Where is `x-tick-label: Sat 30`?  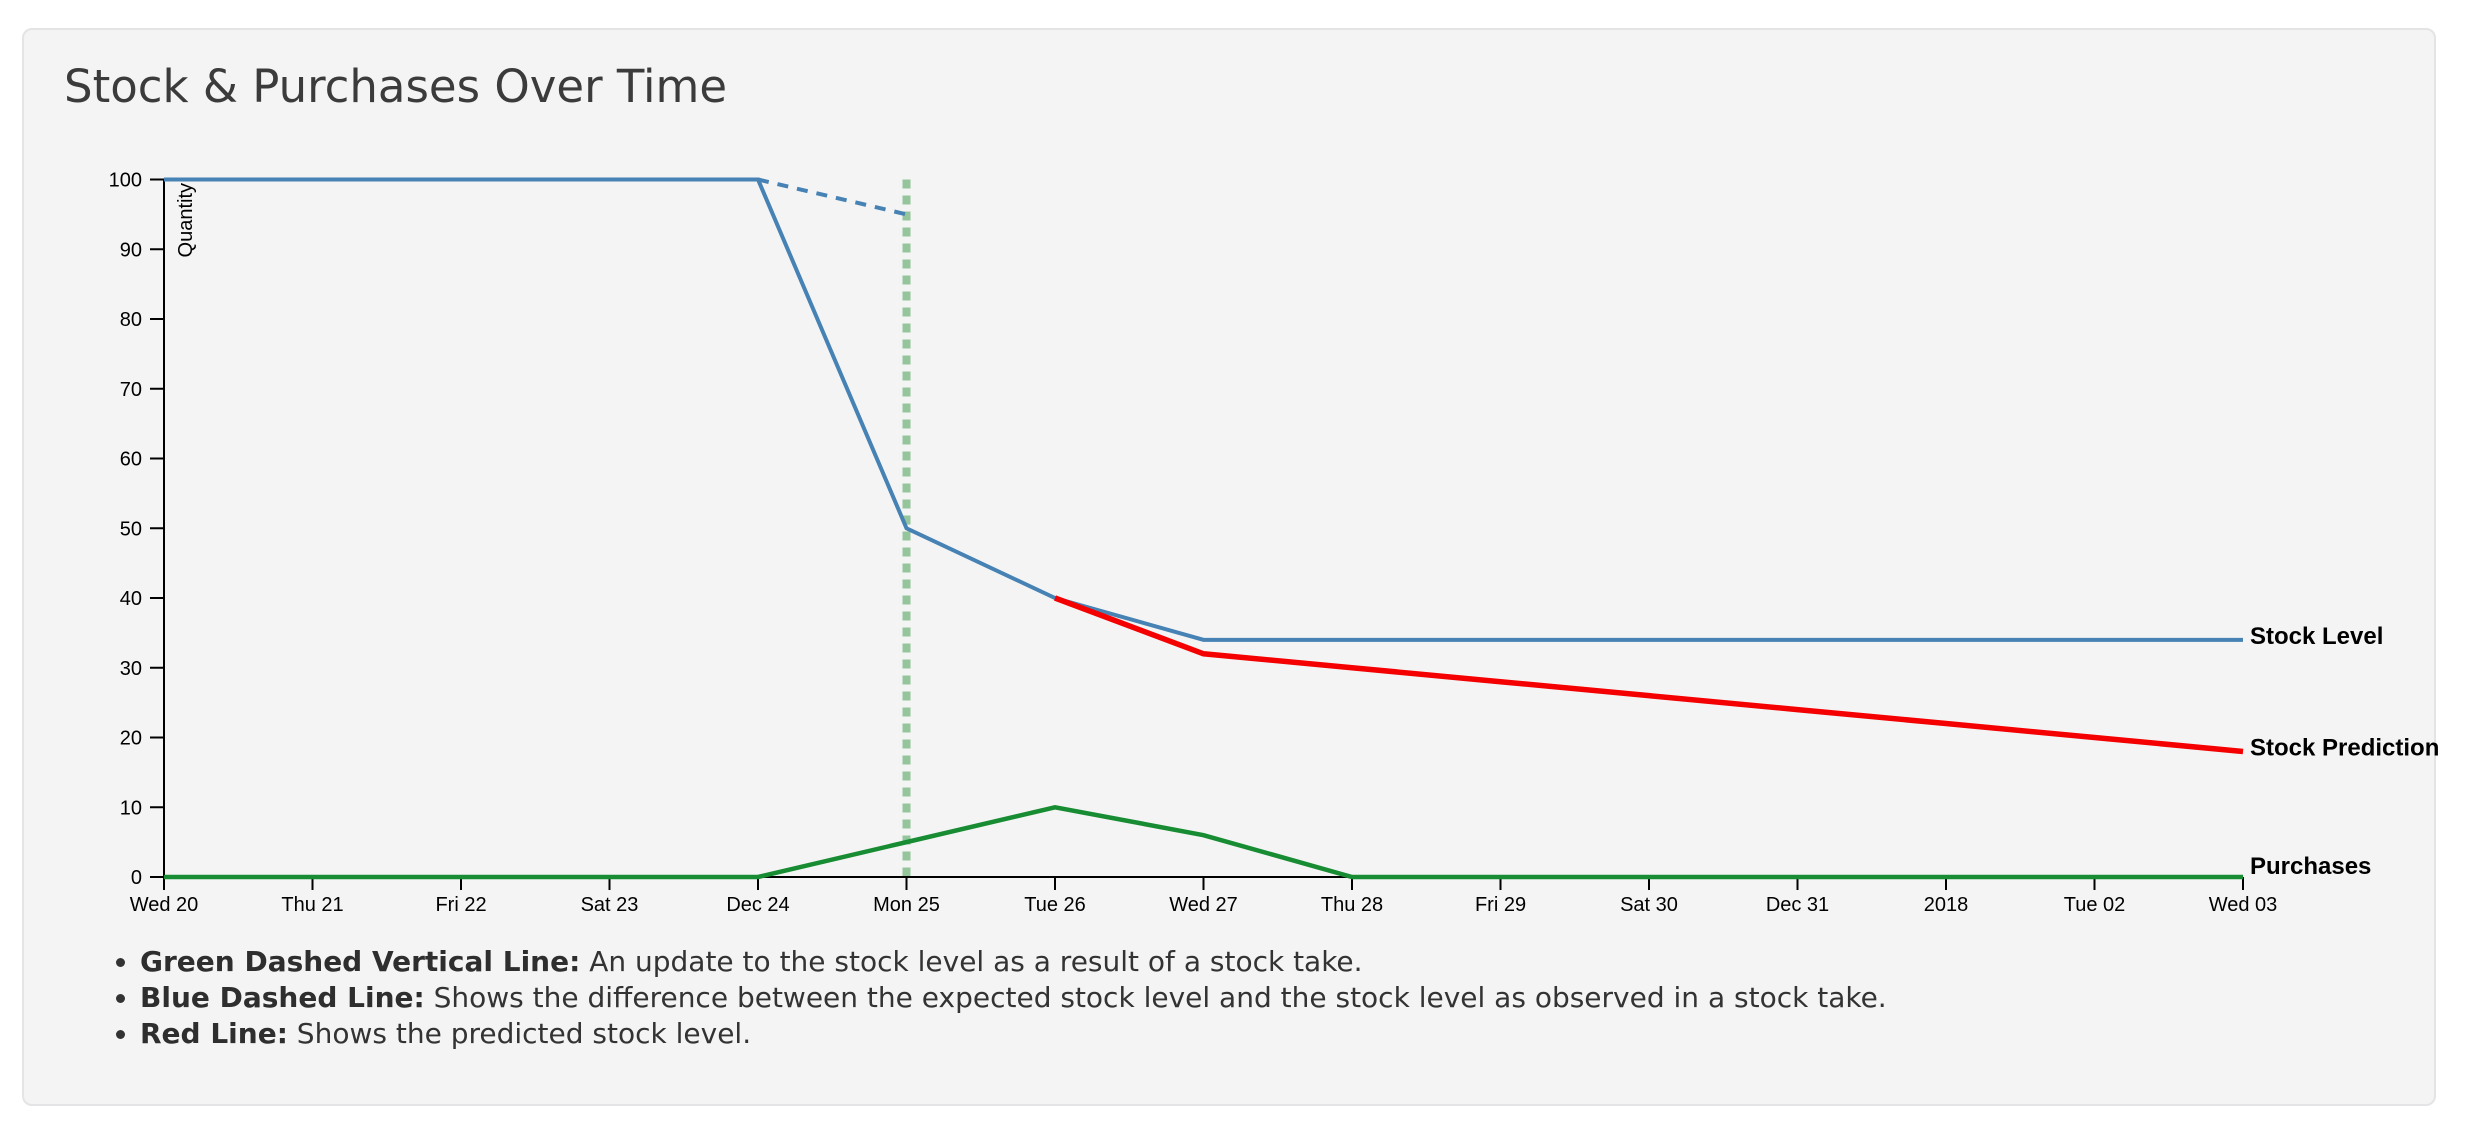 x-tick-label: Sat 30 is located at coordinates (1649, 905).